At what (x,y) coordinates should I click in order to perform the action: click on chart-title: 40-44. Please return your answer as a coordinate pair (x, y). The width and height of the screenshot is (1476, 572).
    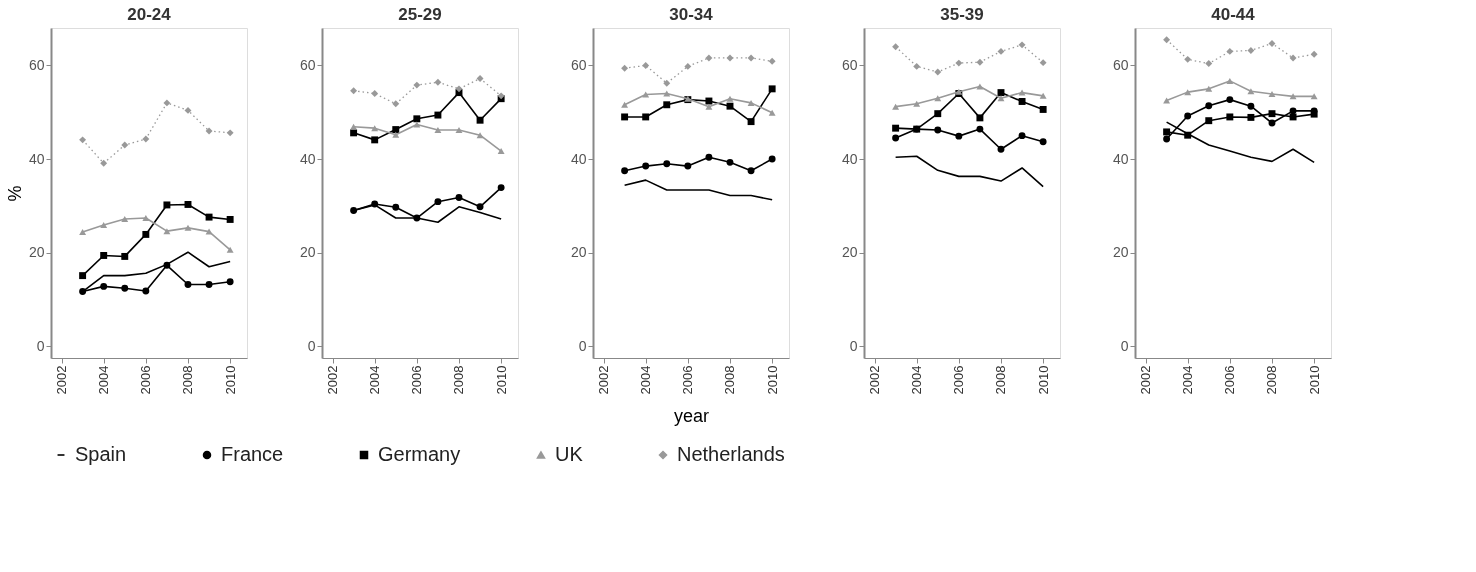
    Looking at the image, I should click on (1233, 14).